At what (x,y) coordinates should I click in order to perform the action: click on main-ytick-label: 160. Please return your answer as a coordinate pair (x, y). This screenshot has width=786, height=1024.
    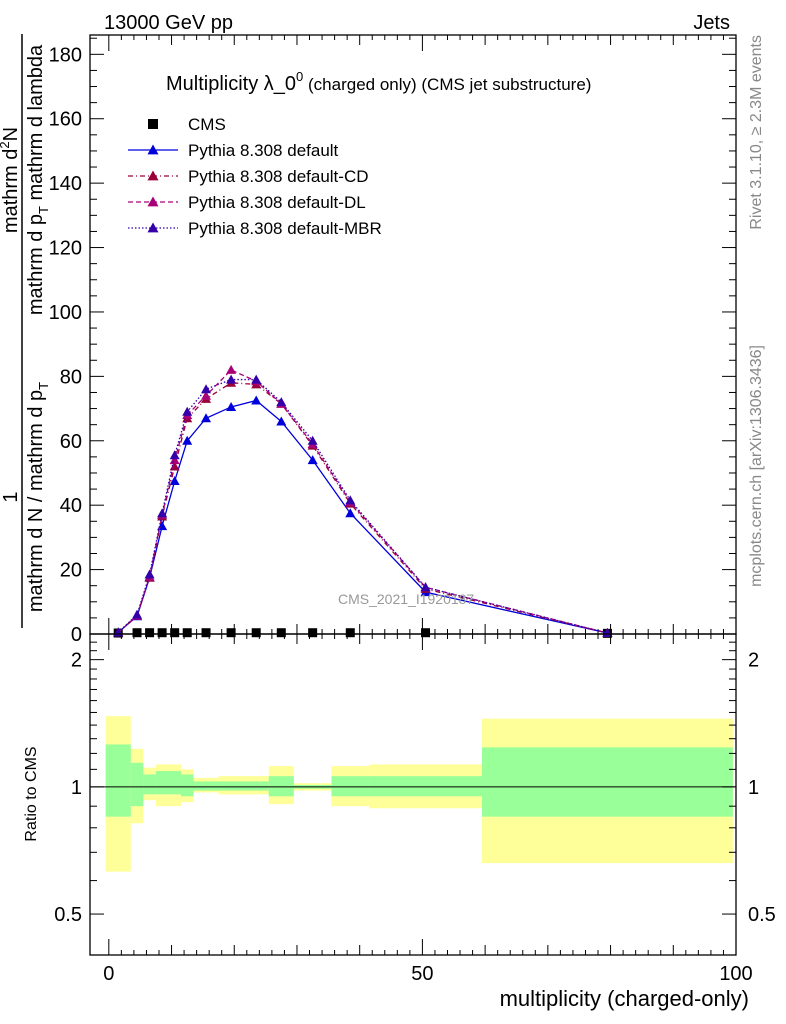
    Looking at the image, I should click on (65, 120).